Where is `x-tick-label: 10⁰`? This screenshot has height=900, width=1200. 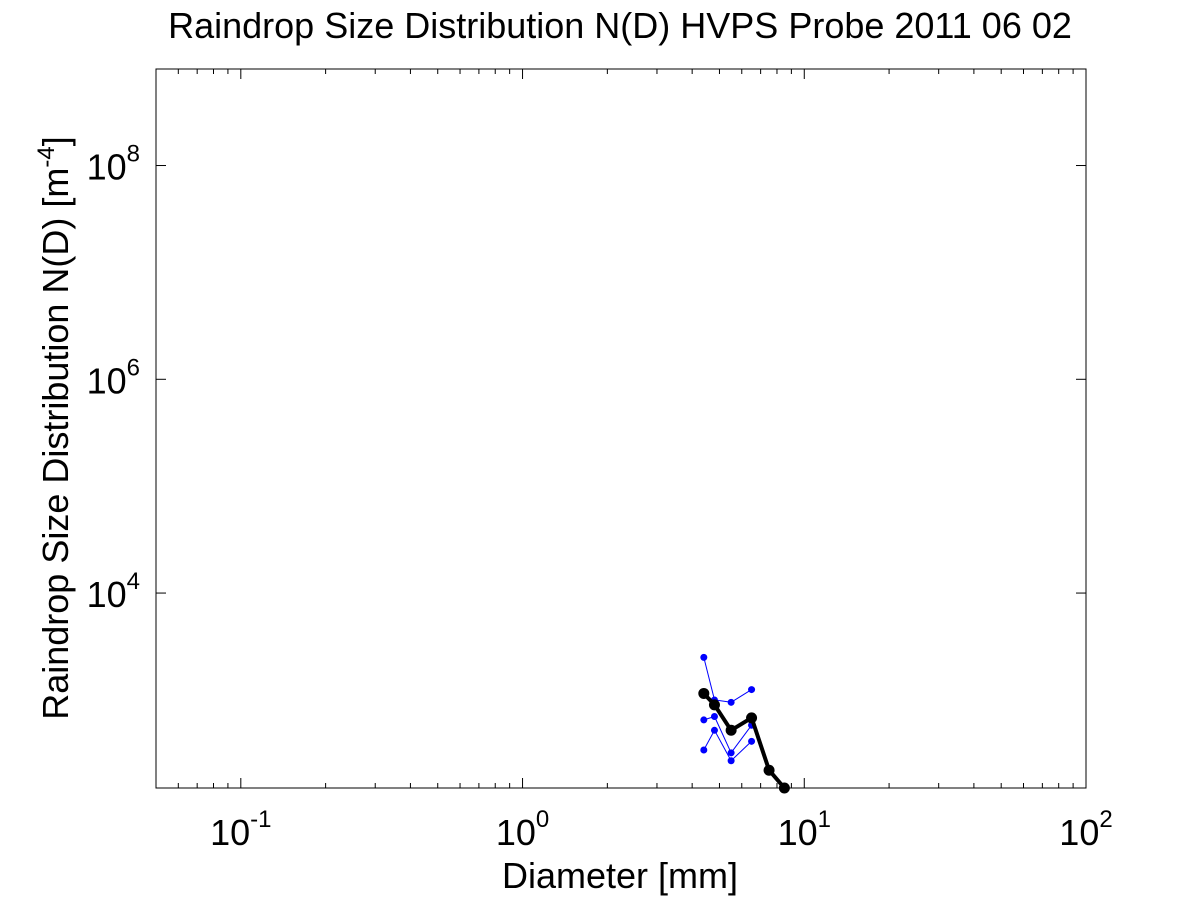 x-tick-label: 10⁰ is located at coordinates (522, 829).